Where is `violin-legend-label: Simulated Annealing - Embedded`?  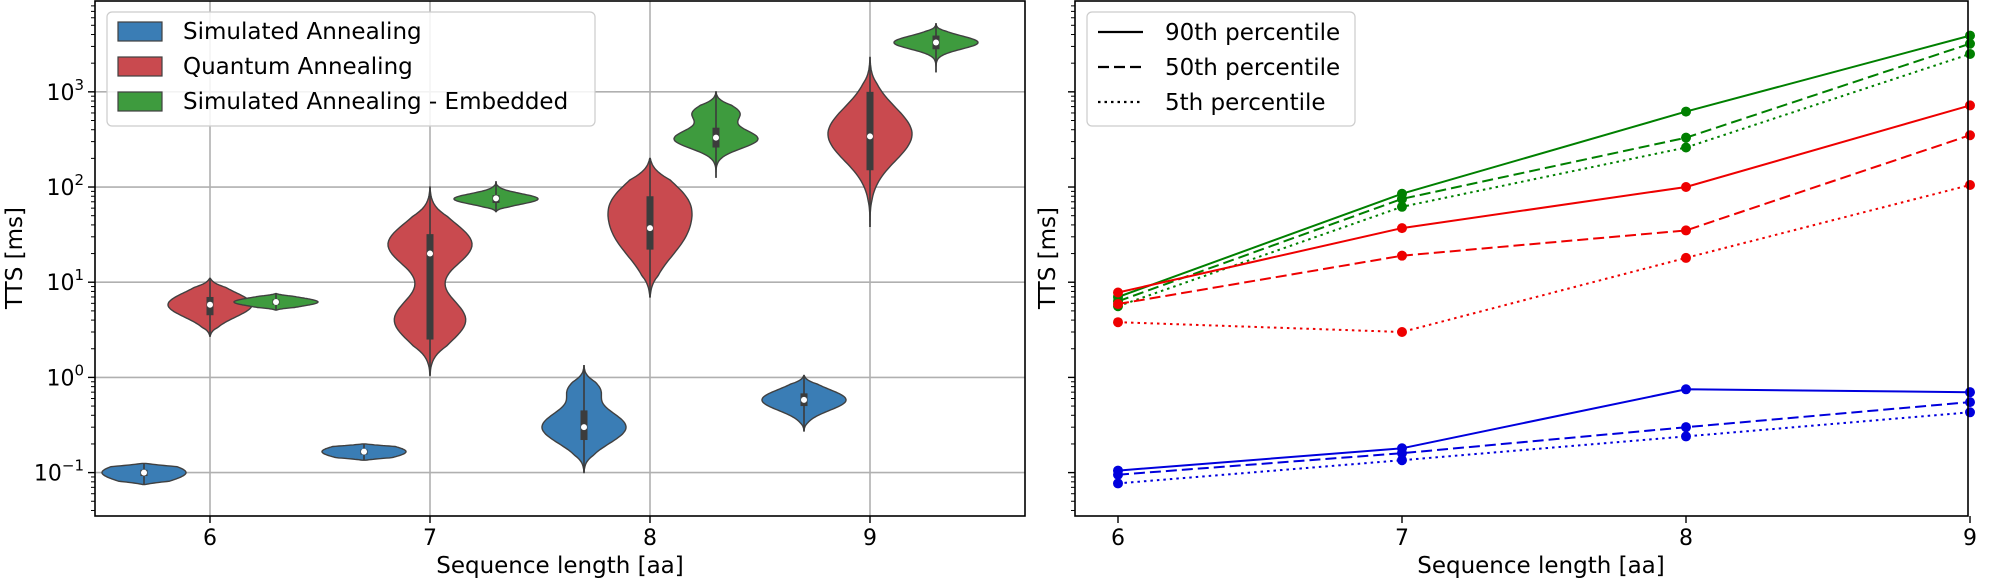
violin-legend-label: Simulated Annealing - Embedded is located at coordinates (375, 102).